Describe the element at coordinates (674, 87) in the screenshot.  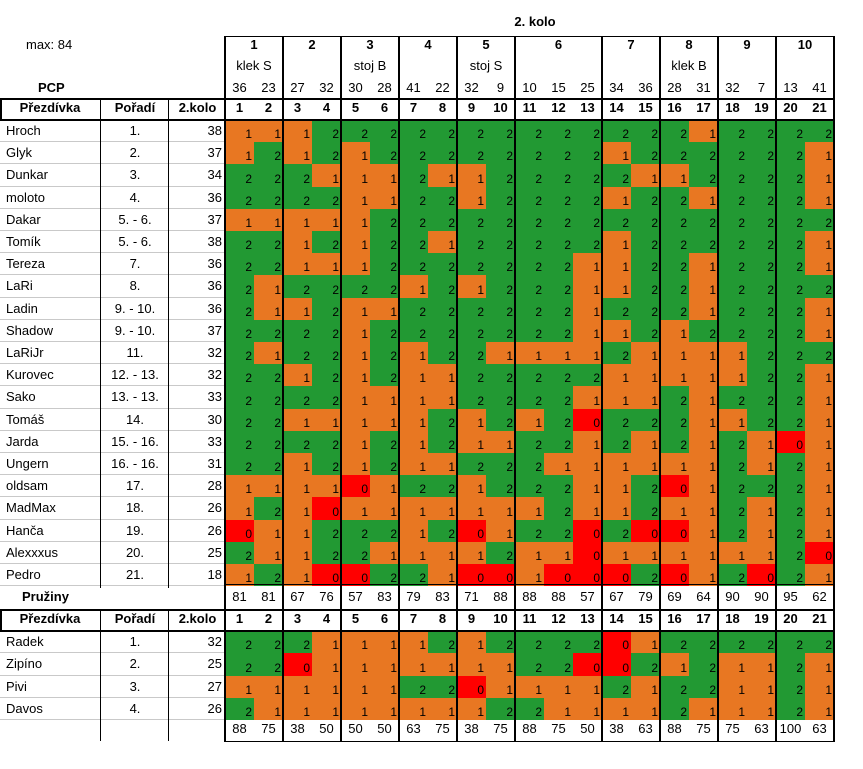
I see `group-distance: 28` at that location.